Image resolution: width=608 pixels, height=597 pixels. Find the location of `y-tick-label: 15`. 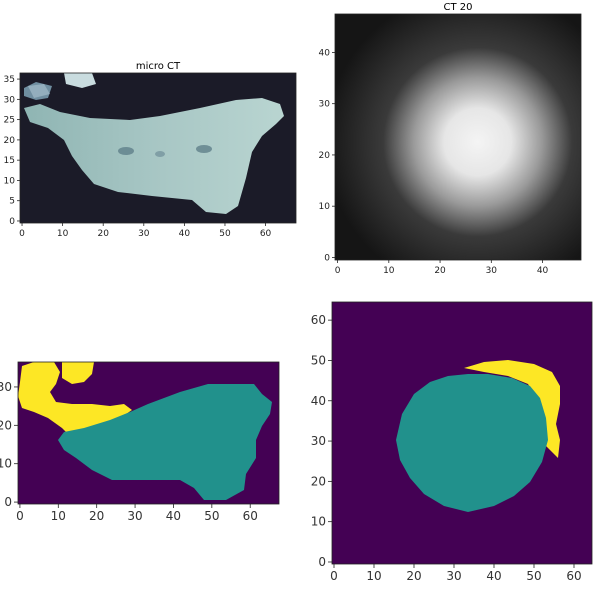

y-tick-label: 15 is located at coordinates (9, 161).